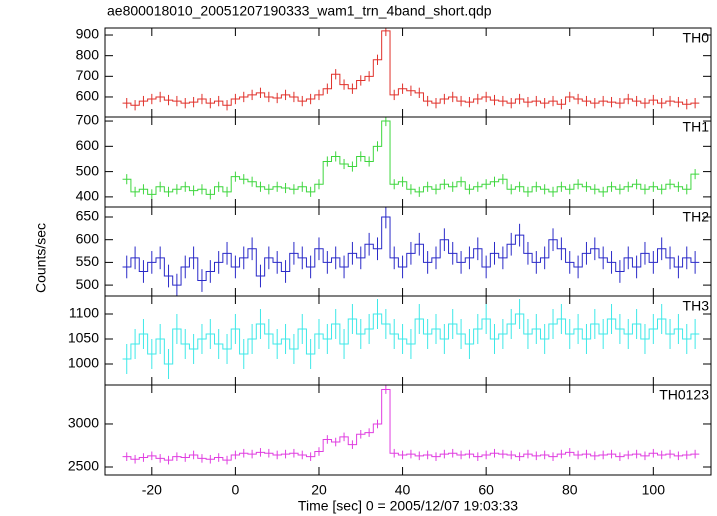  Describe the element at coordinates (696, 127) in the screenshot. I see `panel-label: TH1` at that location.